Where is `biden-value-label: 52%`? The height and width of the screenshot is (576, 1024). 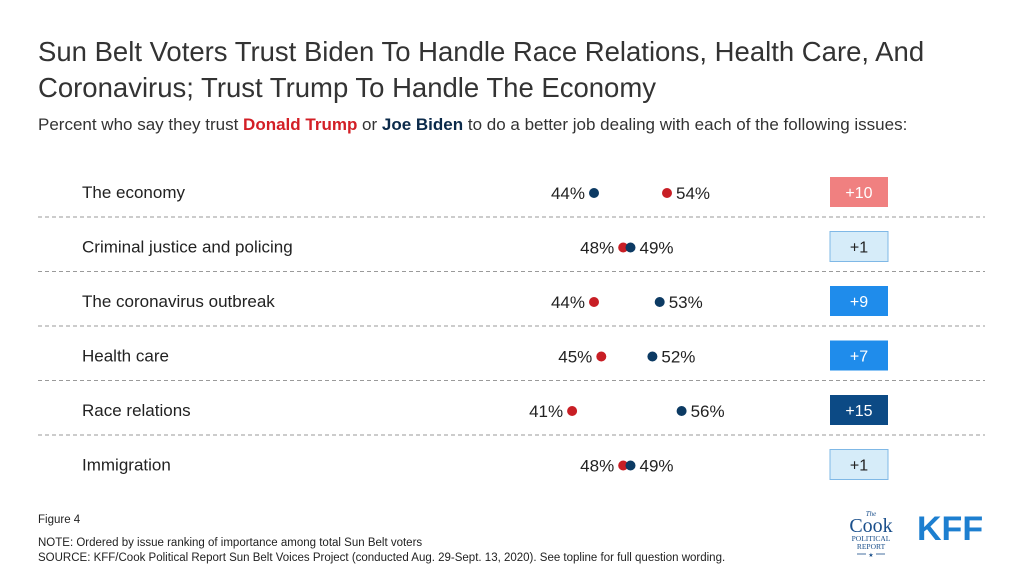 biden-value-label: 52% is located at coordinates (678, 357).